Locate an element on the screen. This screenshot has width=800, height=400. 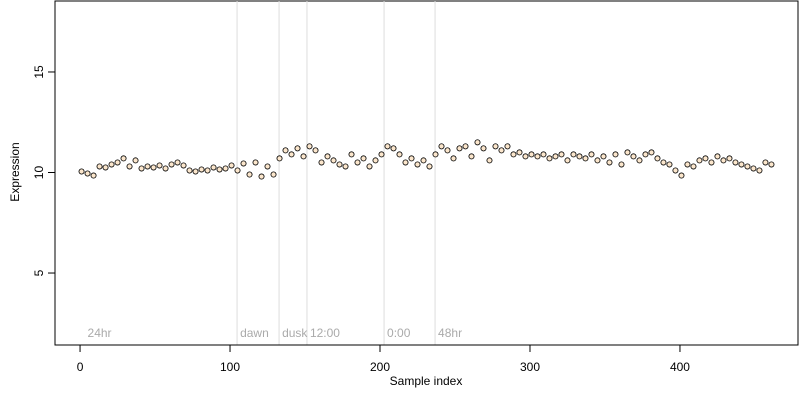
annotation: dusk is located at coordinates (295, 333).